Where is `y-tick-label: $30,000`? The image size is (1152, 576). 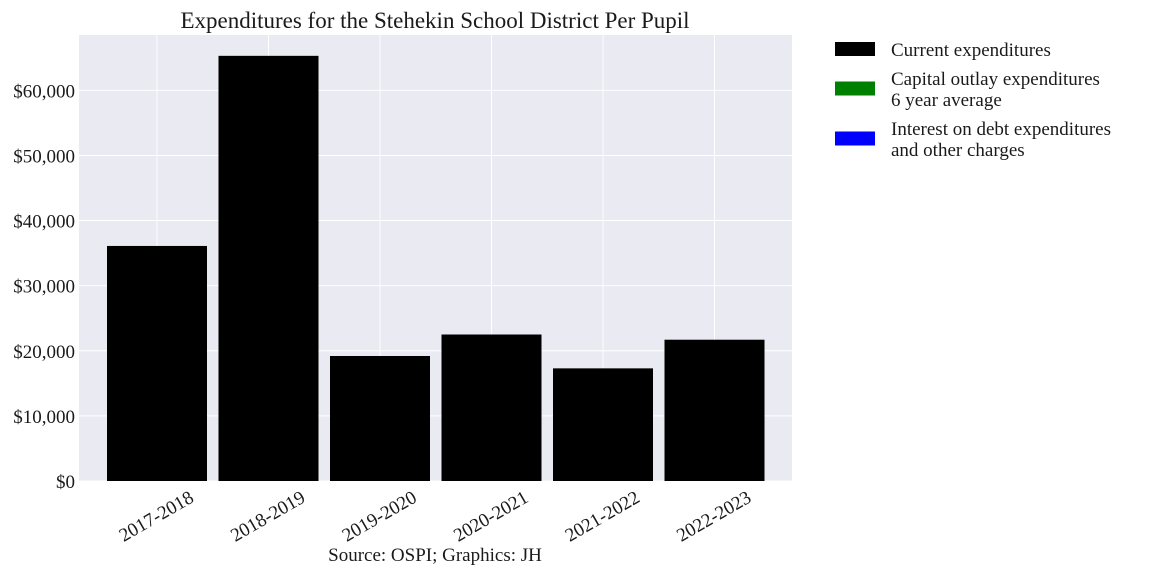
y-tick-label: $30,000 is located at coordinates (44, 287).